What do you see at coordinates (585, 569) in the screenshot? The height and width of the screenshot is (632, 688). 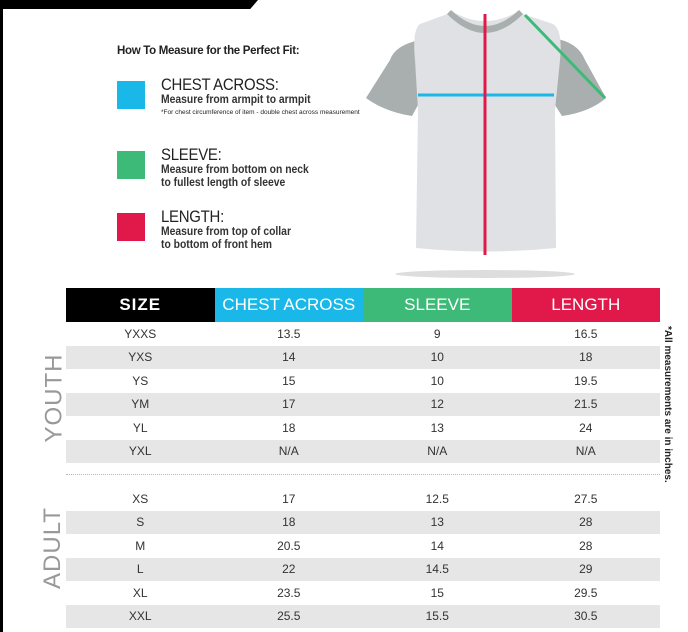 I see `length-cell: 29` at bounding box center [585, 569].